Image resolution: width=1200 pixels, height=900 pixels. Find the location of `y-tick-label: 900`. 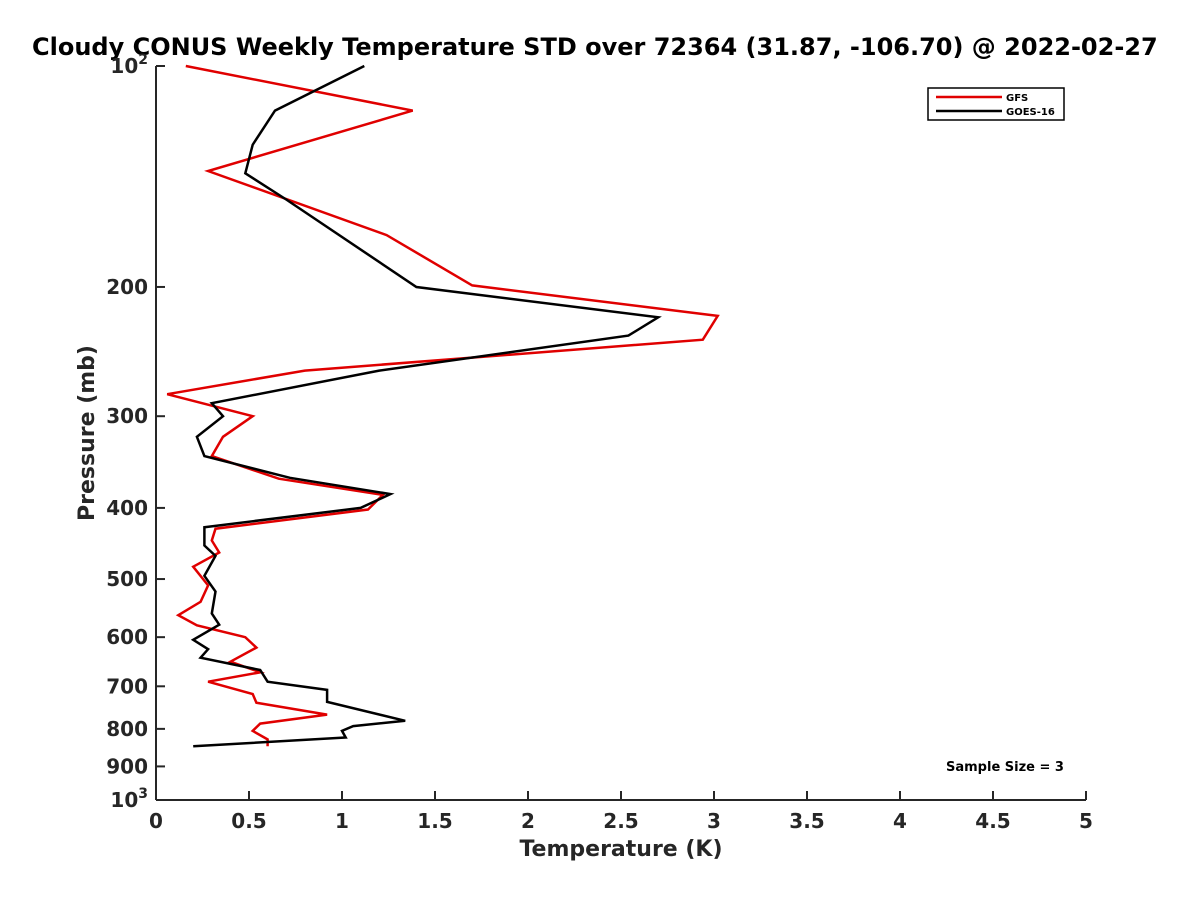

y-tick-label: 900 is located at coordinates (127, 766).